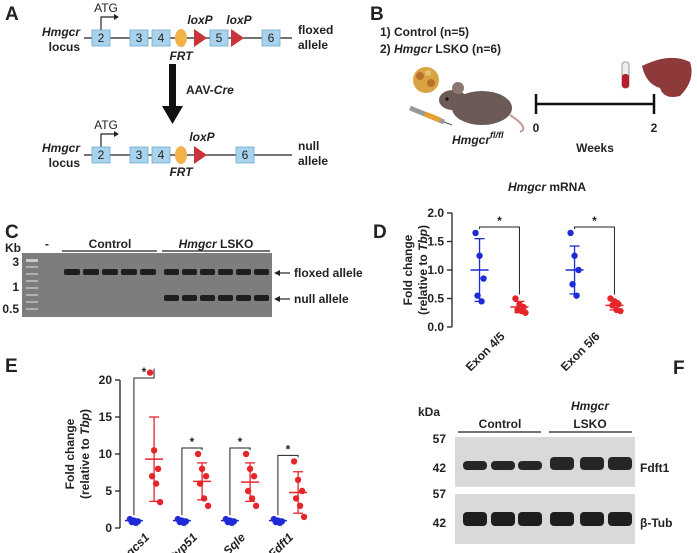  I want to click on chart-title: Hmgcr mRNA, so click(547, 187).